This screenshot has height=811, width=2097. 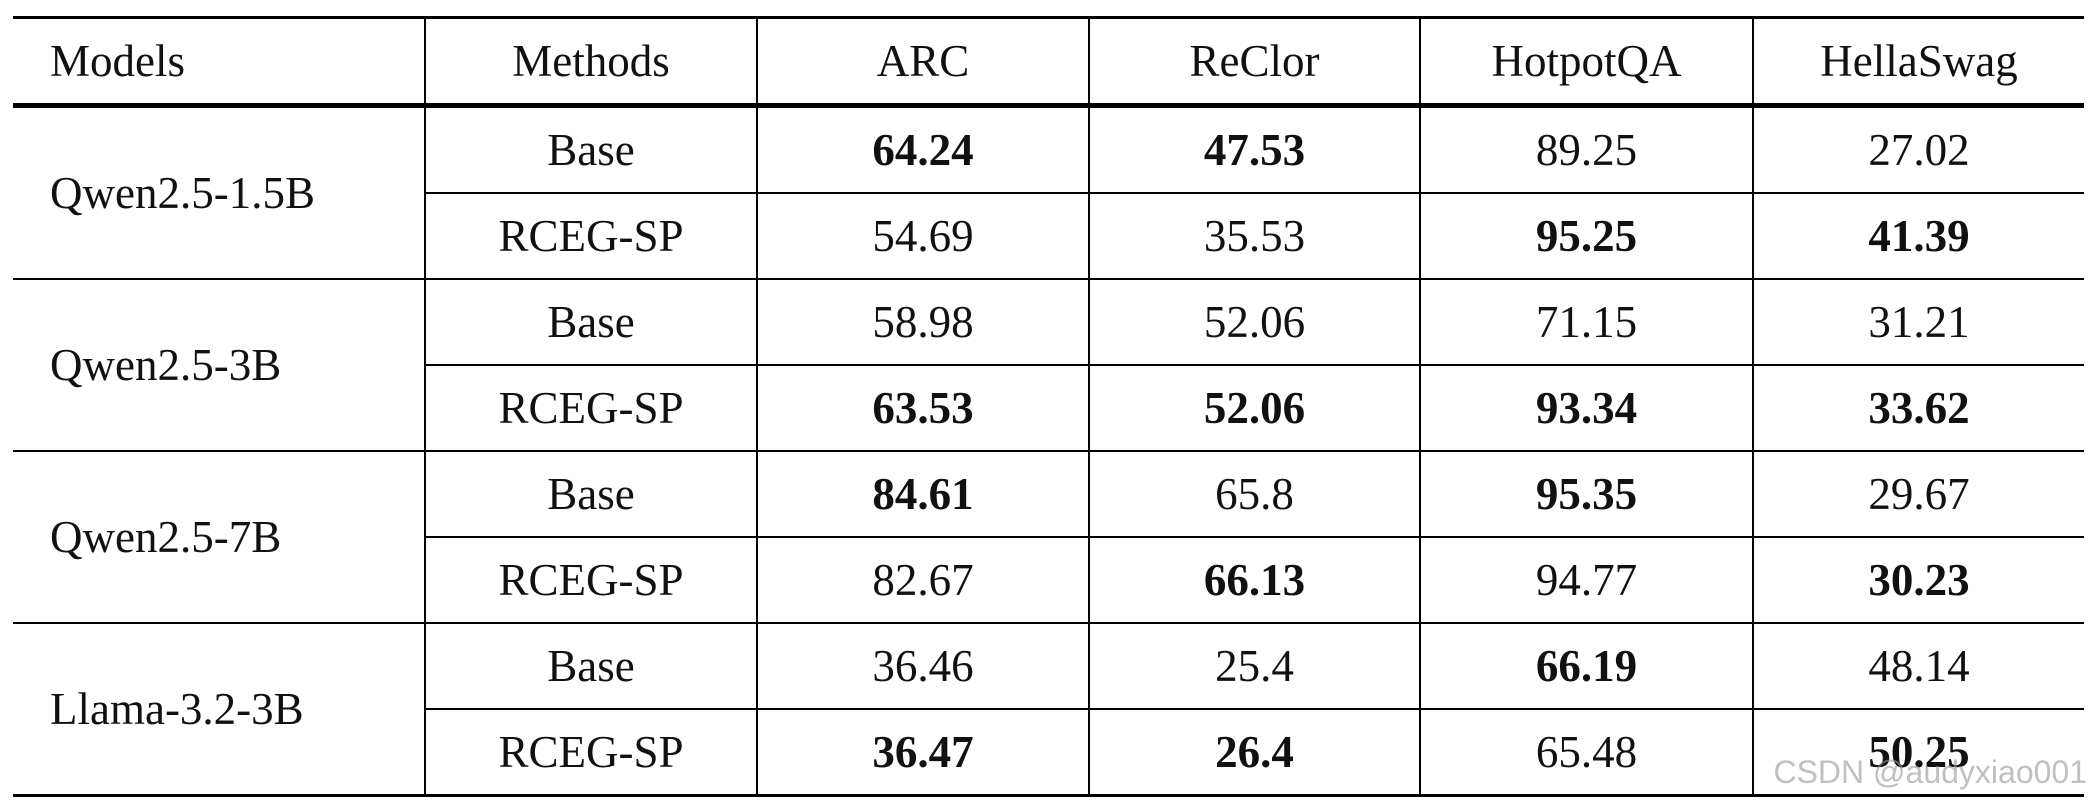 I want to click on header-row: Models Methods ARC ReClor HotpotQA HellaSwag, so click(x=1048, y=62).